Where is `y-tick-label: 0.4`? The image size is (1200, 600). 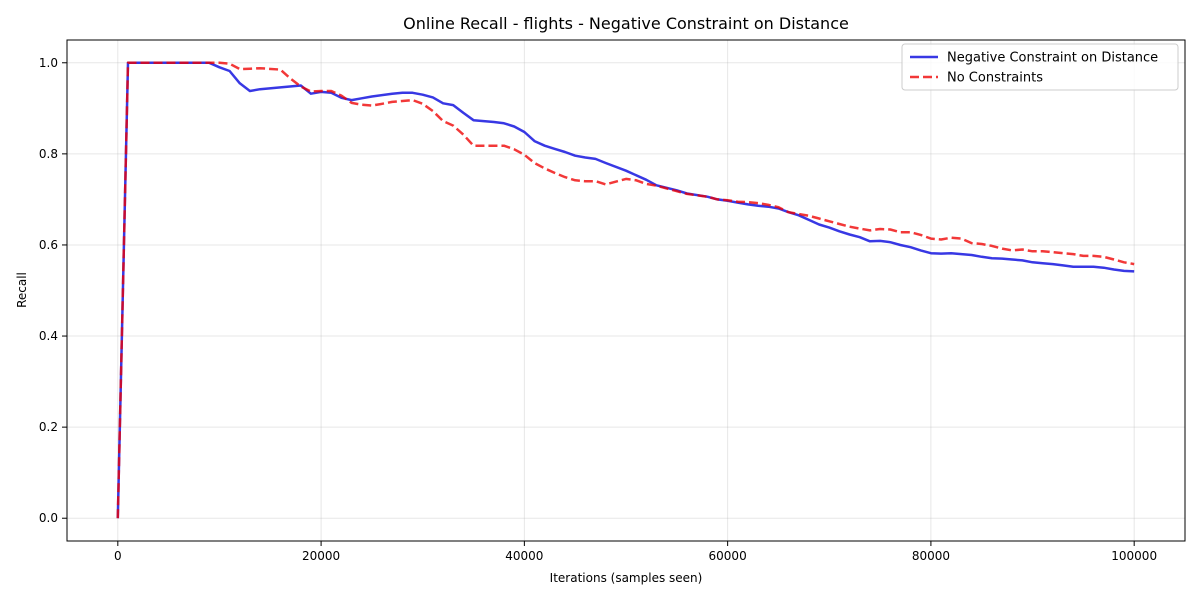
y-tick-label: 0.4 is located at coordinates (48, 336).